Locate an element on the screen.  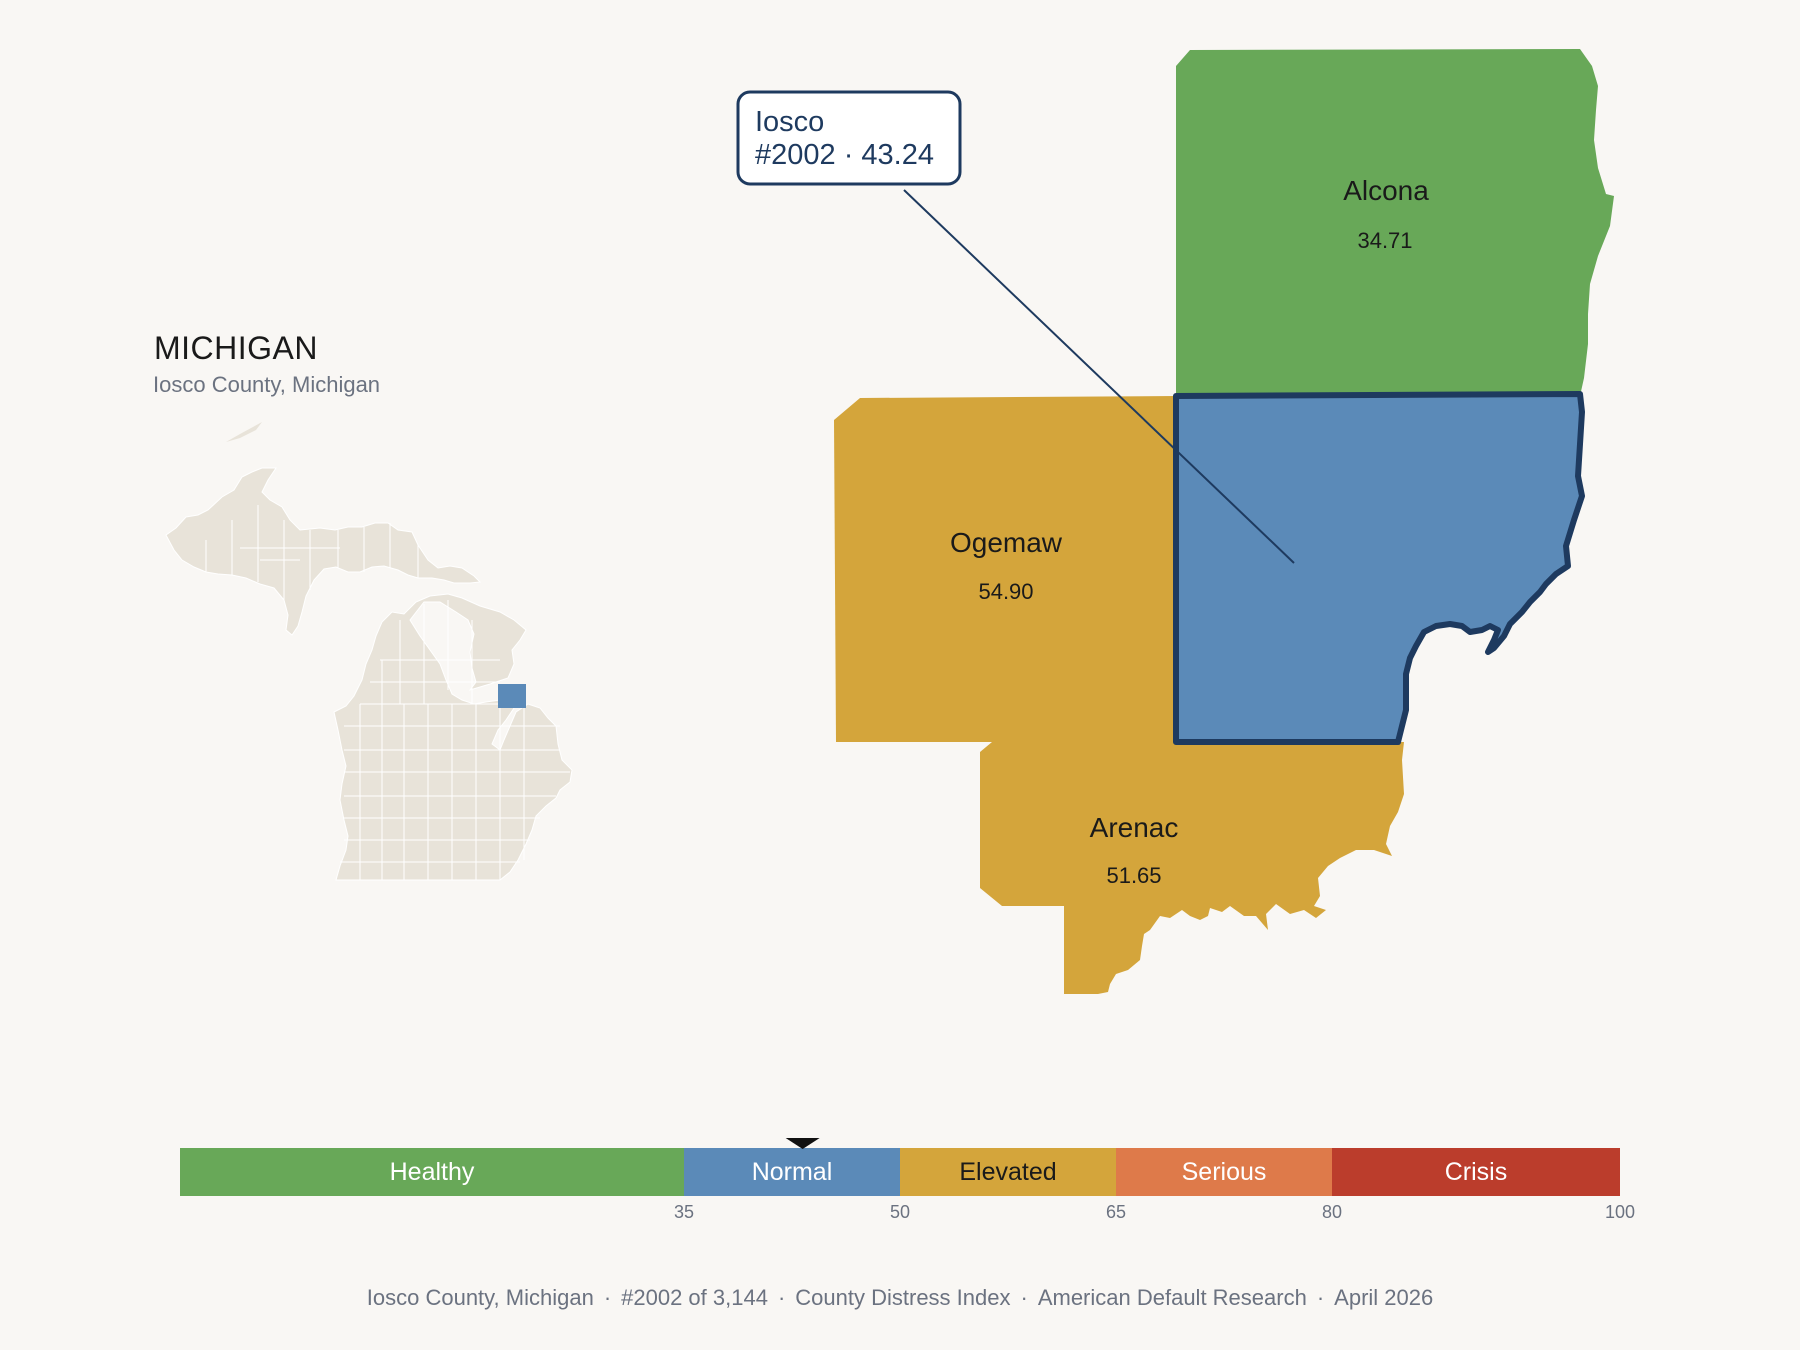
locator-lower-peninsula is located at coordinates (453, 737).